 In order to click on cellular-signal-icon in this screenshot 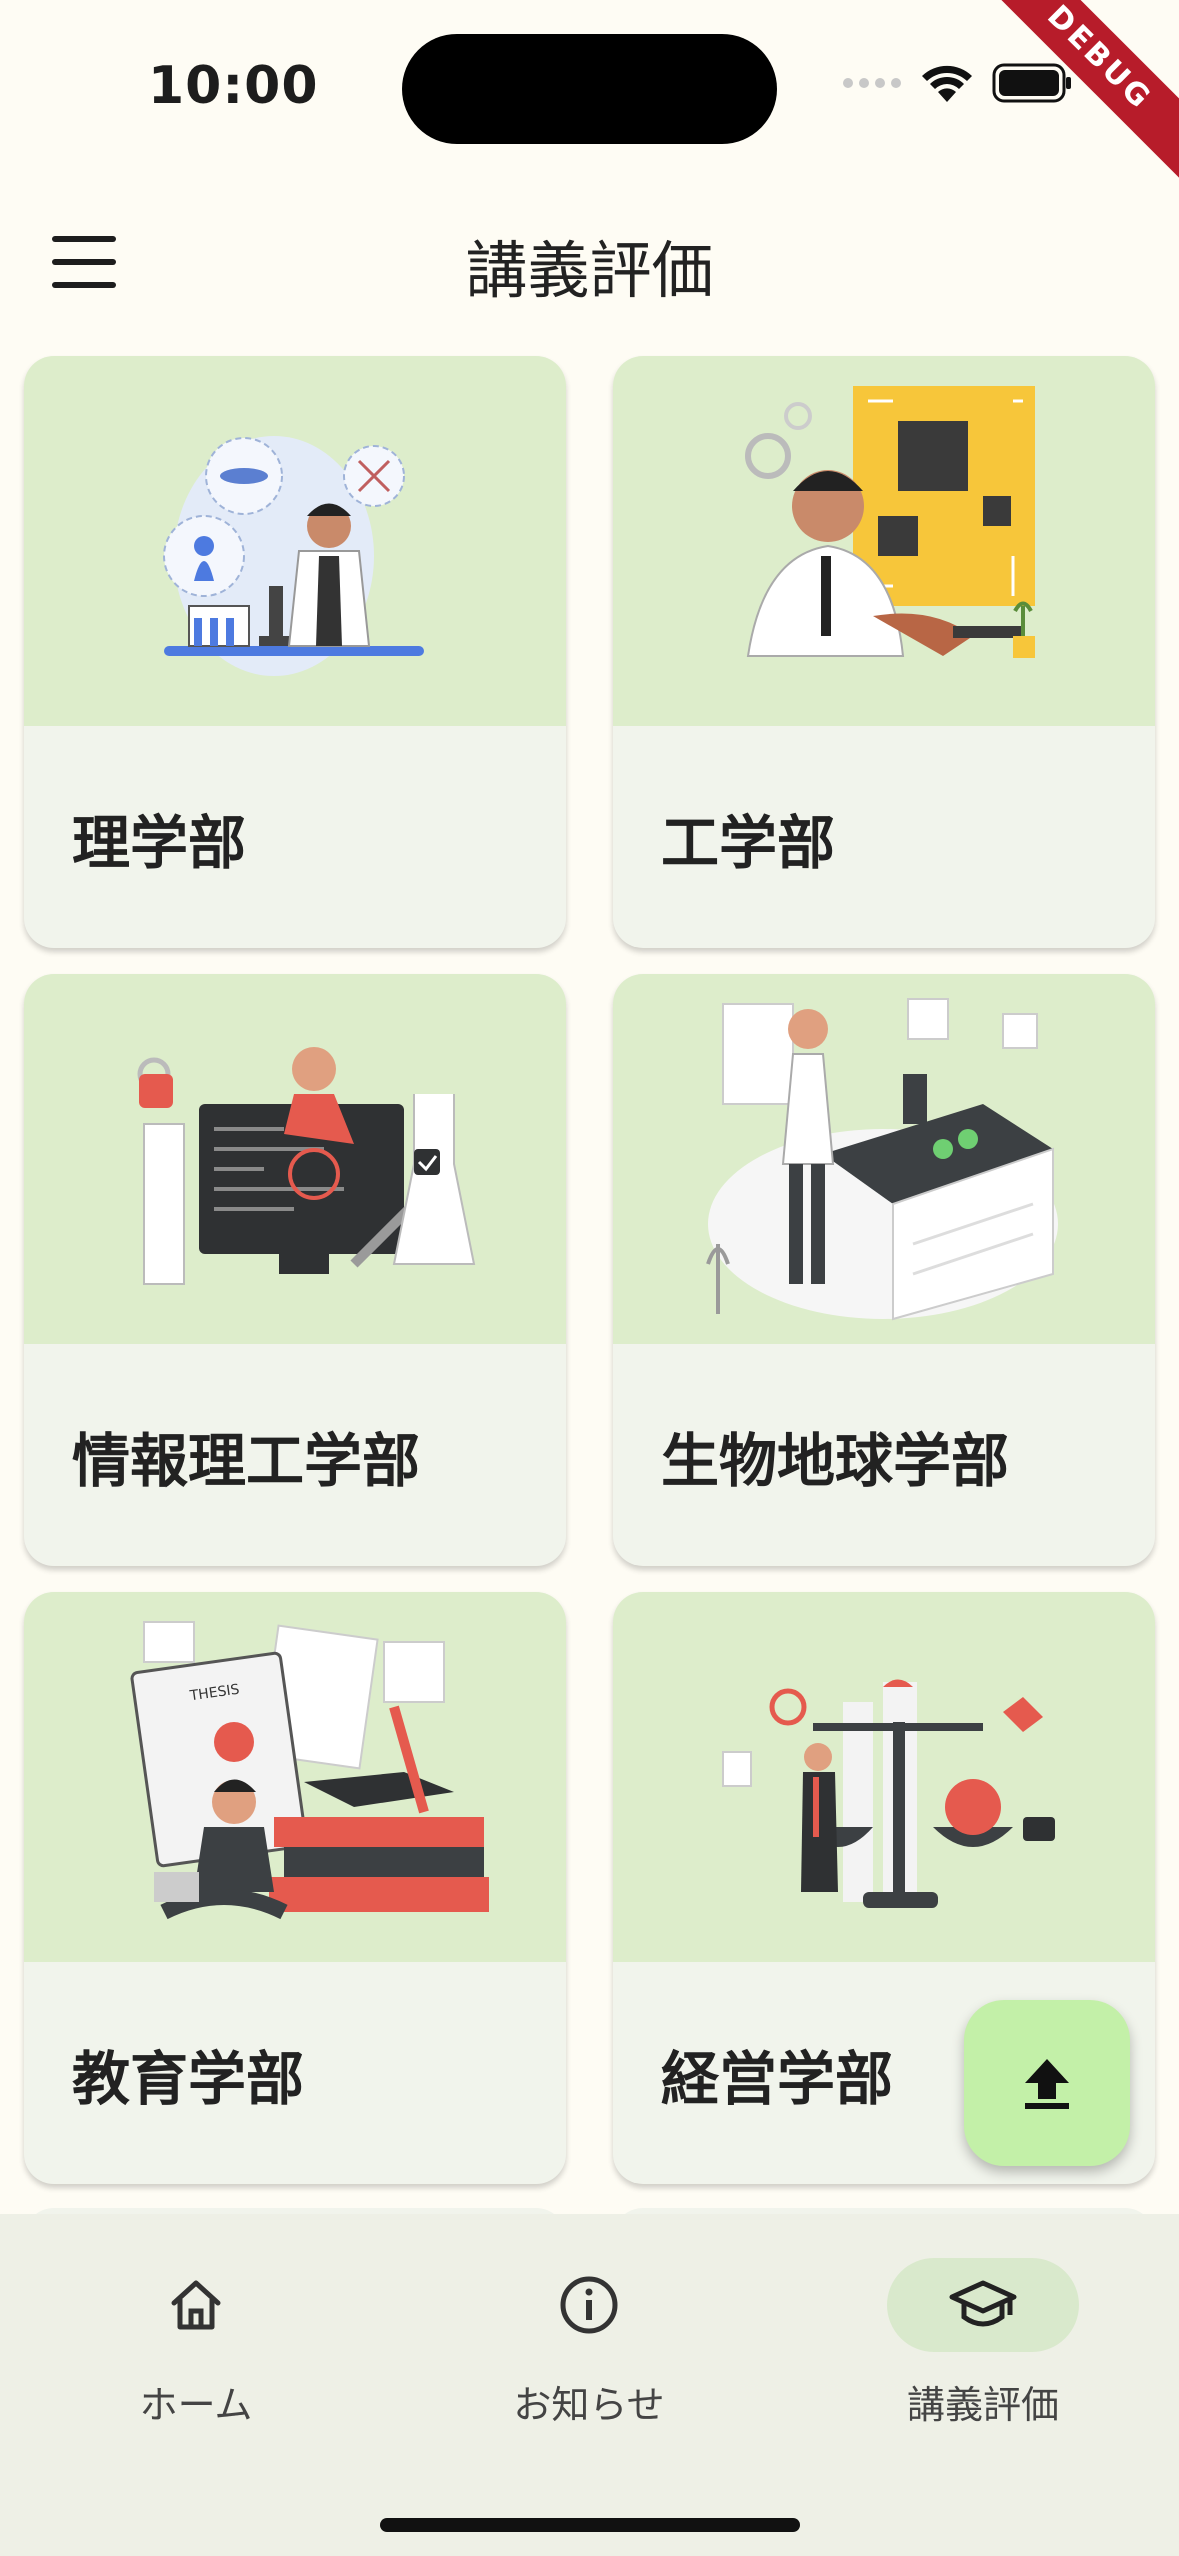, I will do `click(872, 83)`.